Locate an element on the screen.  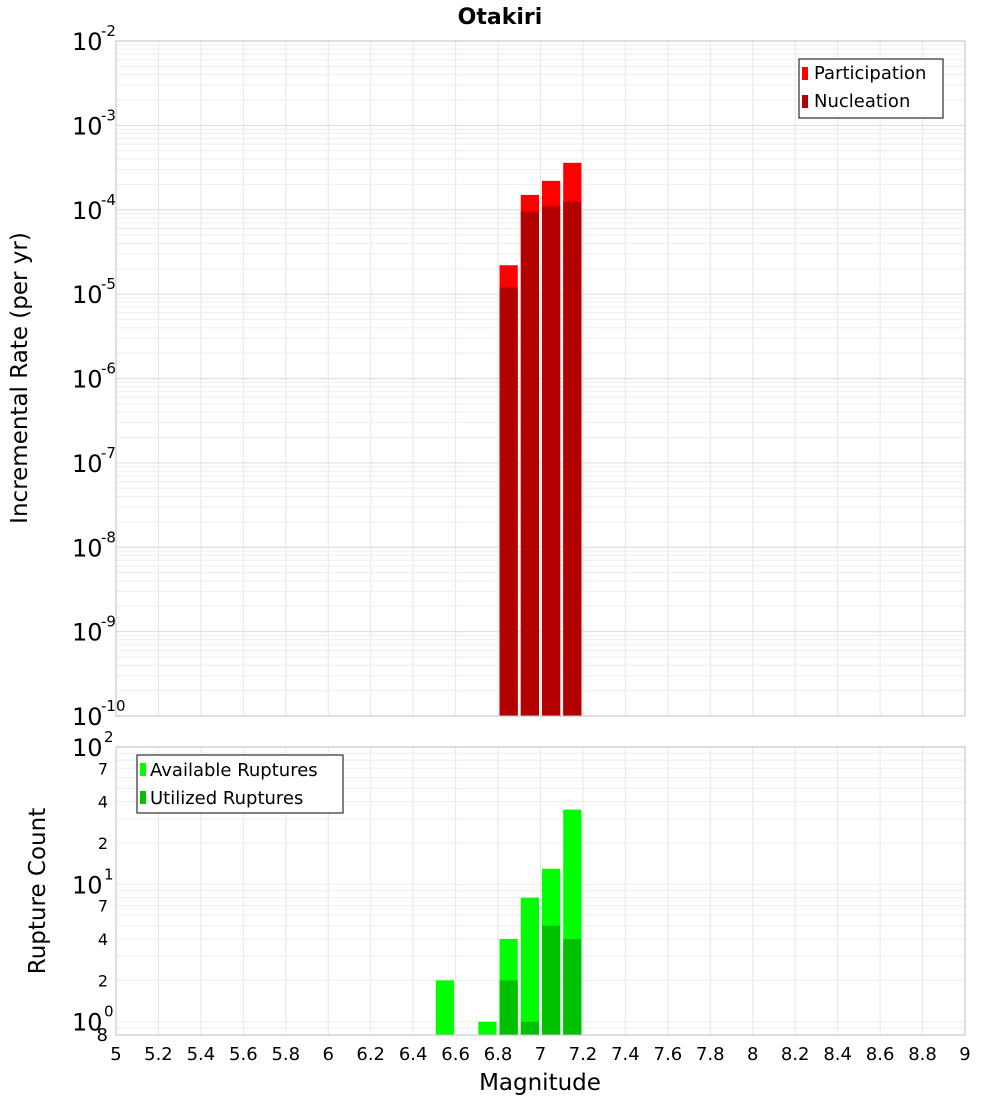
top-y-tick-label: 10⁻⁹ is located at coordinates (94, 630).